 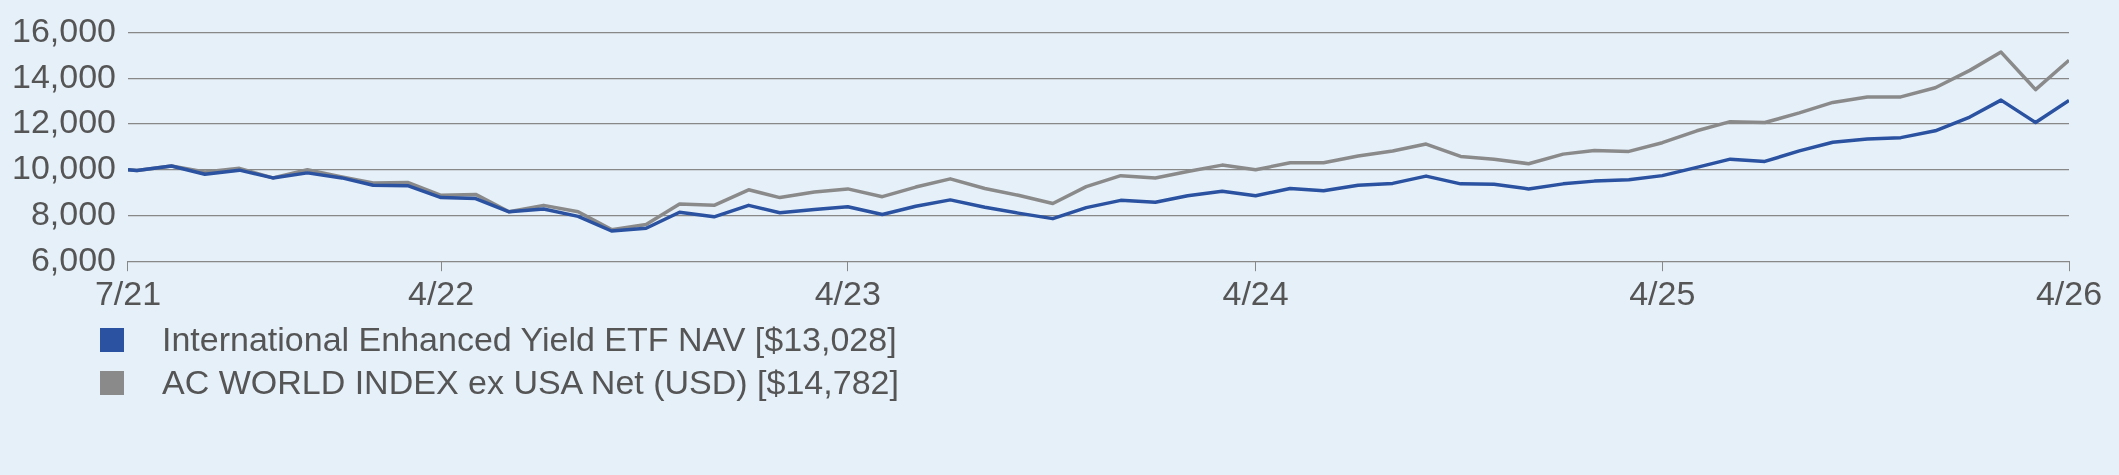 What do you see at coordinates (63, 121) in the screenshot?
I see `y-tick-label: 12,000` at bounding box center [63, 121].